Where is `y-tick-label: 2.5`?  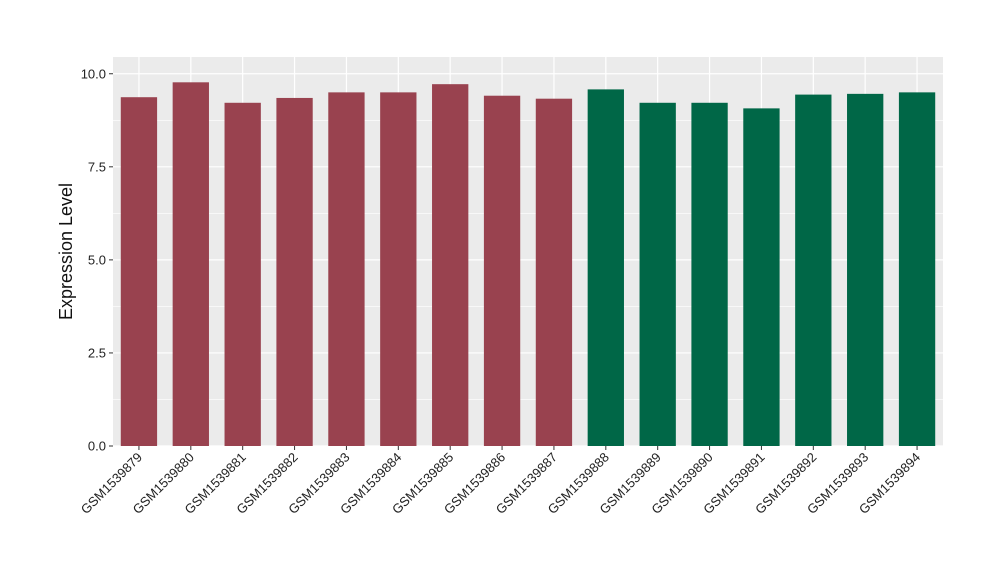 y-tick-label: 2.5 is located at coordinates (97, 352).